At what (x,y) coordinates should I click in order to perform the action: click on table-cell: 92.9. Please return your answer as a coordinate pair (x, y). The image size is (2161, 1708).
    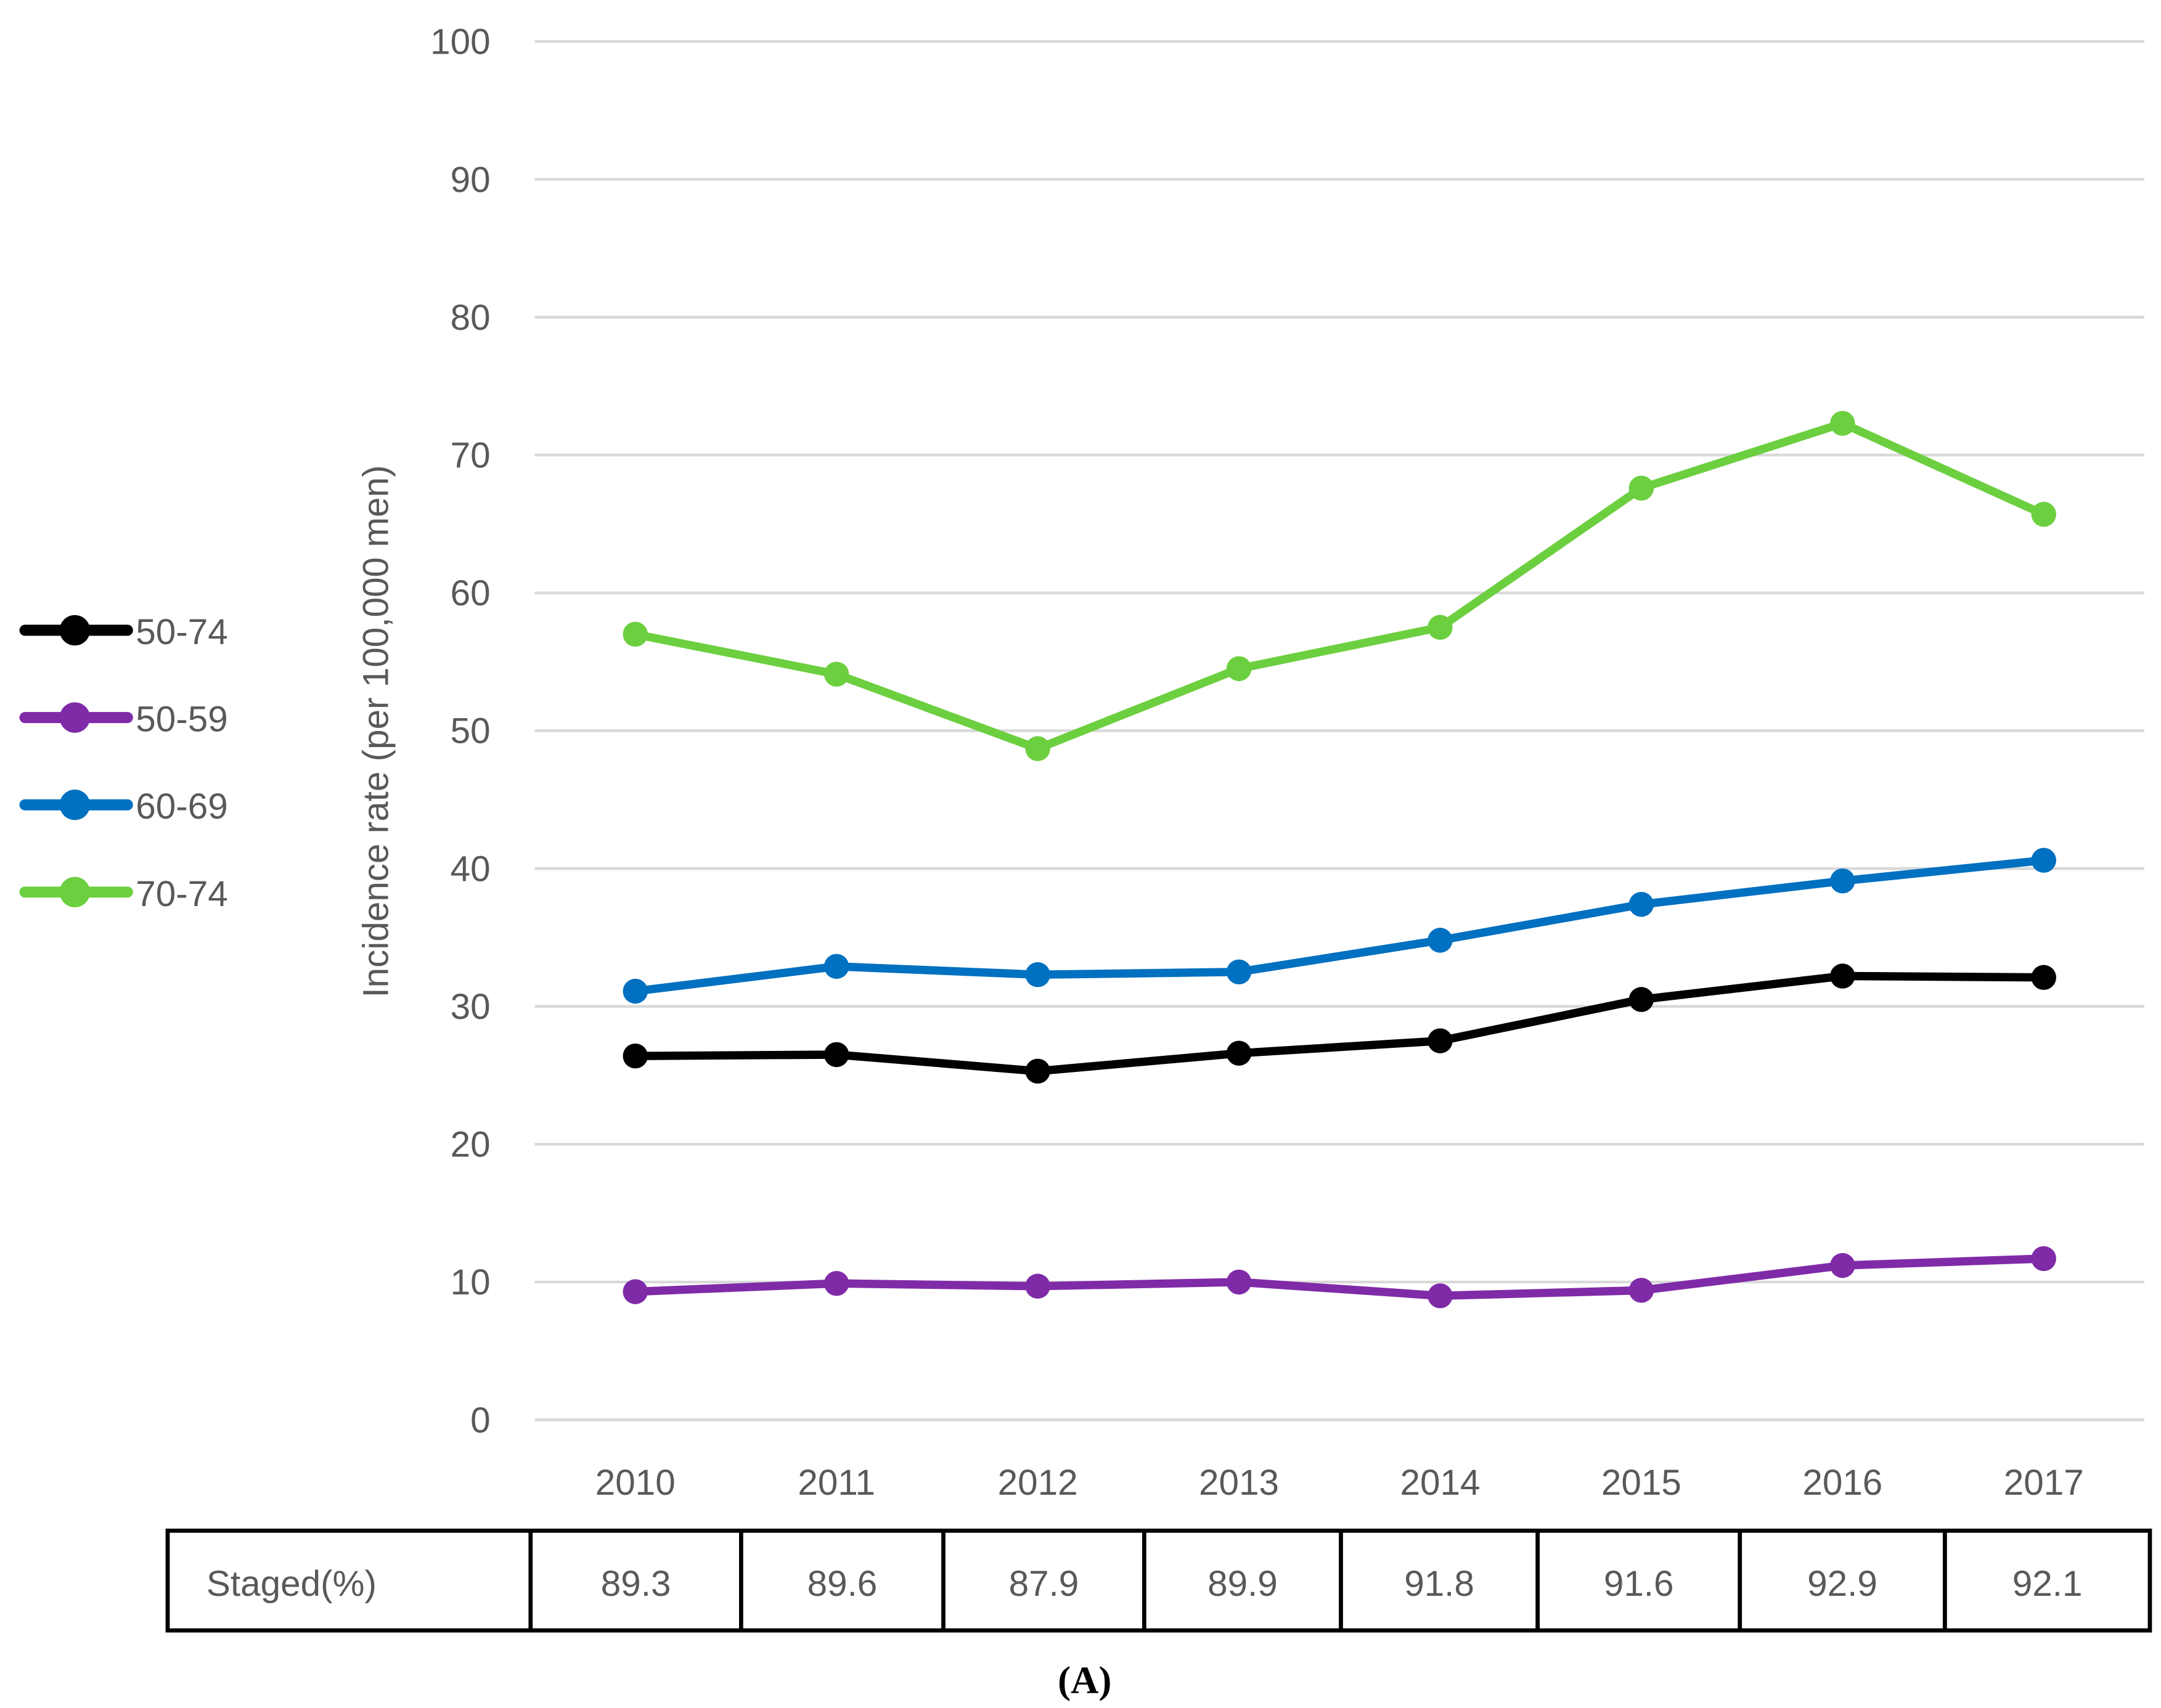
    Looking at the image, I should click on (1842, 1584).